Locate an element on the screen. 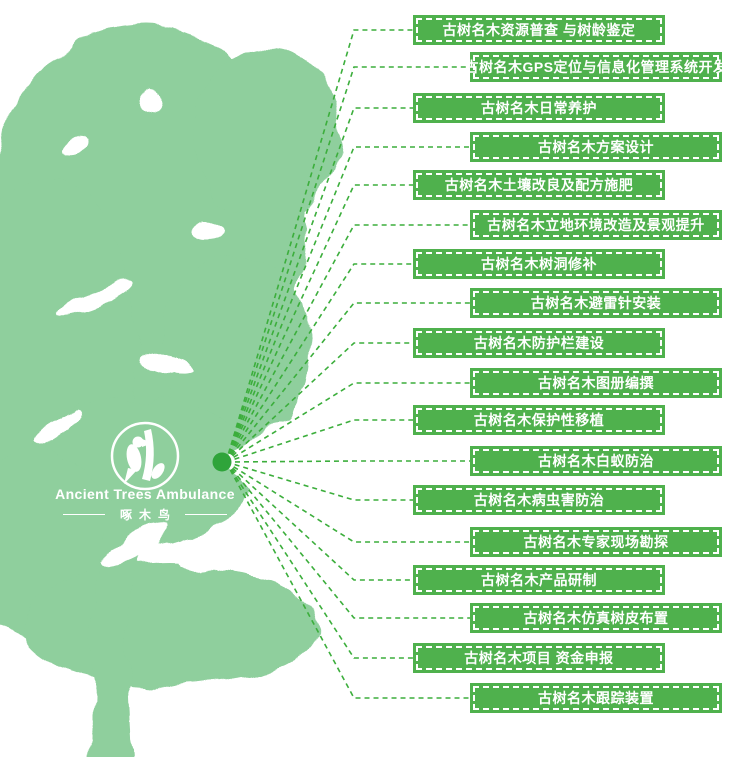 The image size is (749, 757). service-banner-label: 古树名木方案设计 is located at coordinates (596, 147).